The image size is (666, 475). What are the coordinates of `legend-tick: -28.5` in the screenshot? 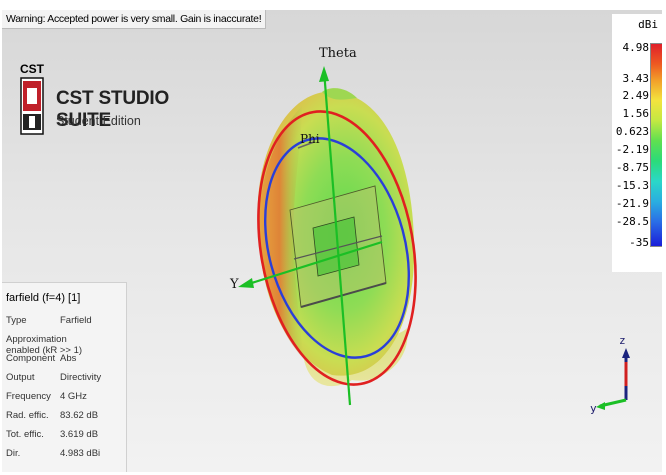 It's located at (632, 221).